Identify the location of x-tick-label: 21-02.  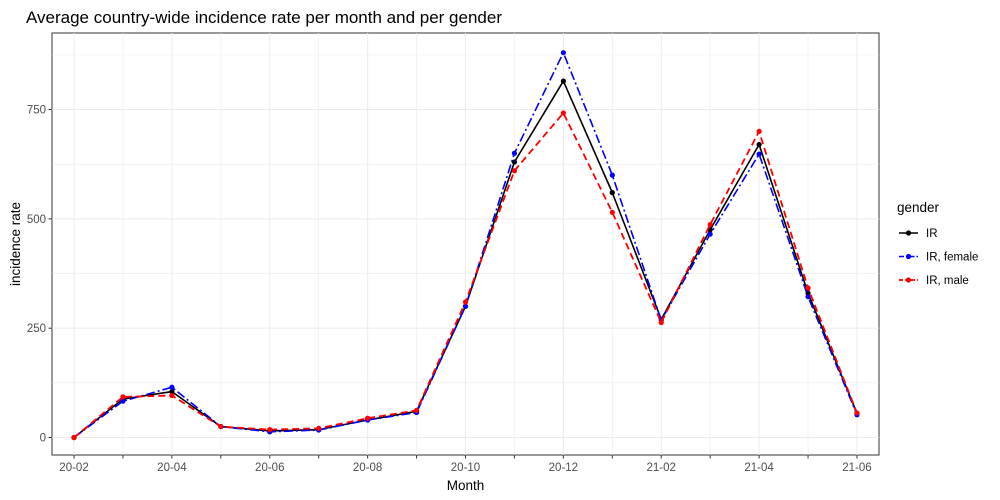
(661, 468).